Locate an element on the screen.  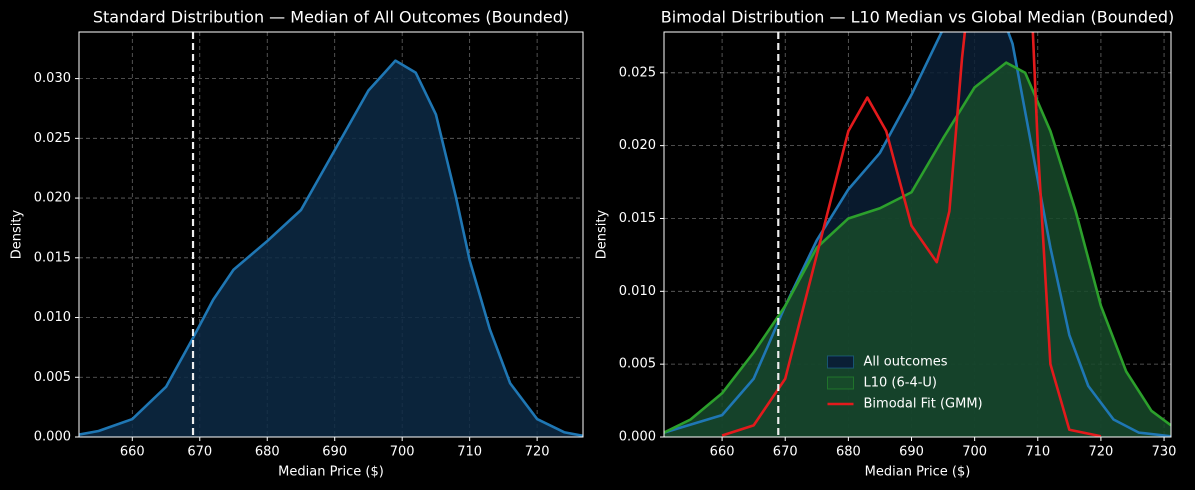
y-tick-label: 0.030 is located at coordinates (52, 78).